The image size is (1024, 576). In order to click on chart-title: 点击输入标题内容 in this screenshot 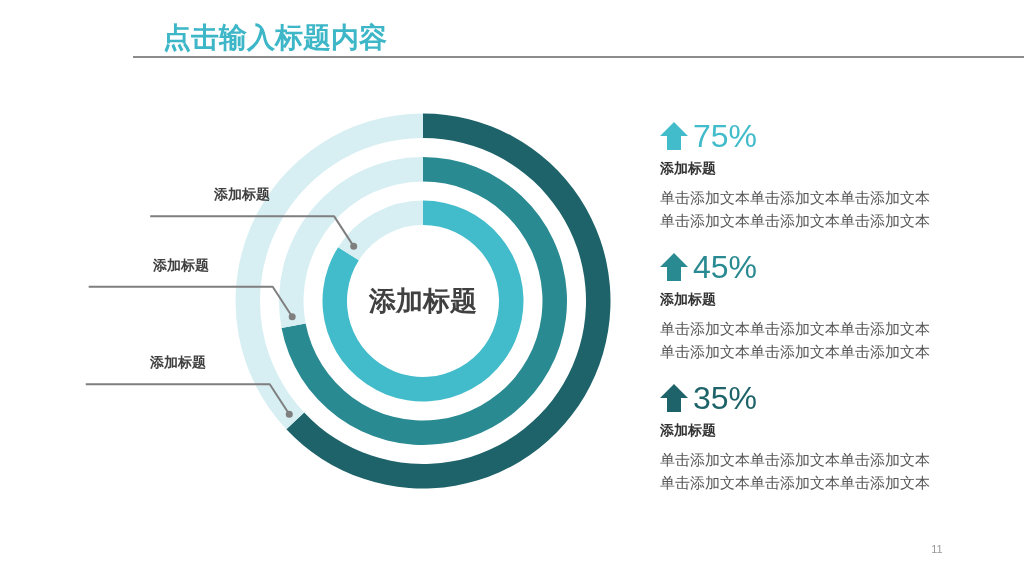, I will do `click(275, 37)`.